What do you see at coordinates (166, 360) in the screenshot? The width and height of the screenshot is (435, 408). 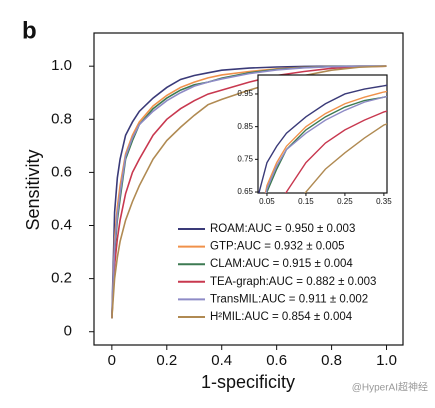 I see `x-tick-label: 0.2` at bounding box center [166, 360].